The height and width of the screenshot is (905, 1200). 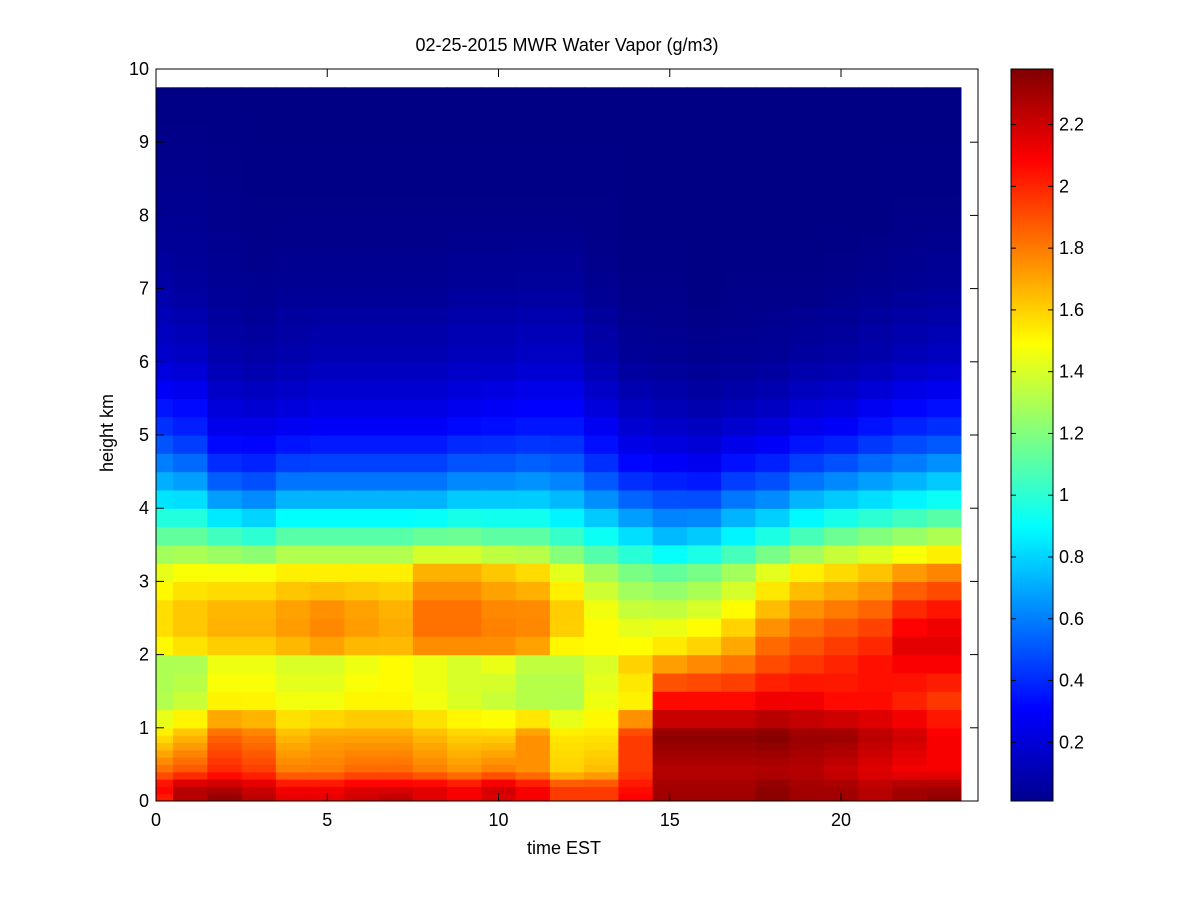 What do you see at coordinates (841, 820) in the screenshot?
I see `x-tick-label: 20` at bounding box center [841, 820].